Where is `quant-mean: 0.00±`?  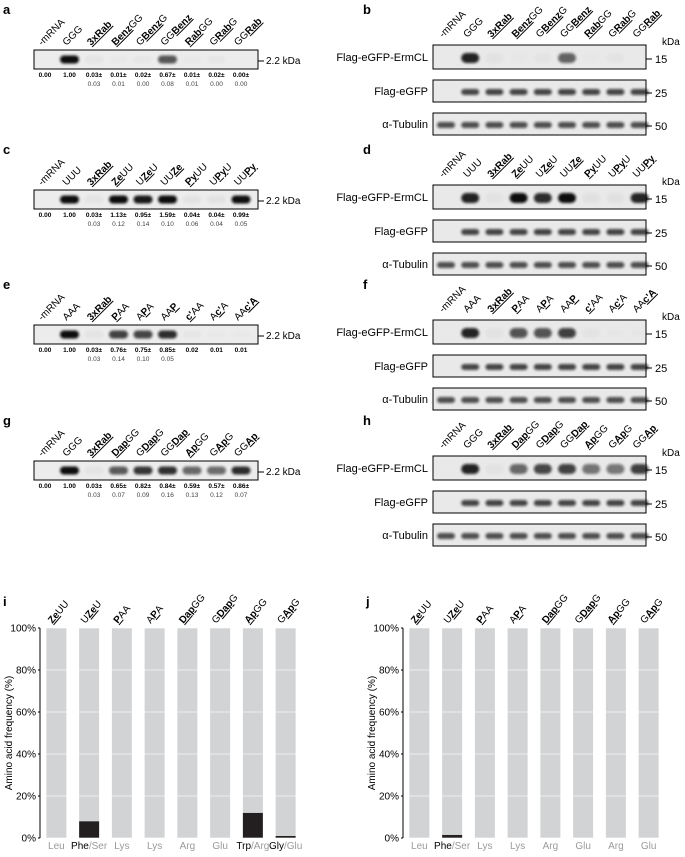 quant-mean: 0.00± is located at coordinates (241, 75).